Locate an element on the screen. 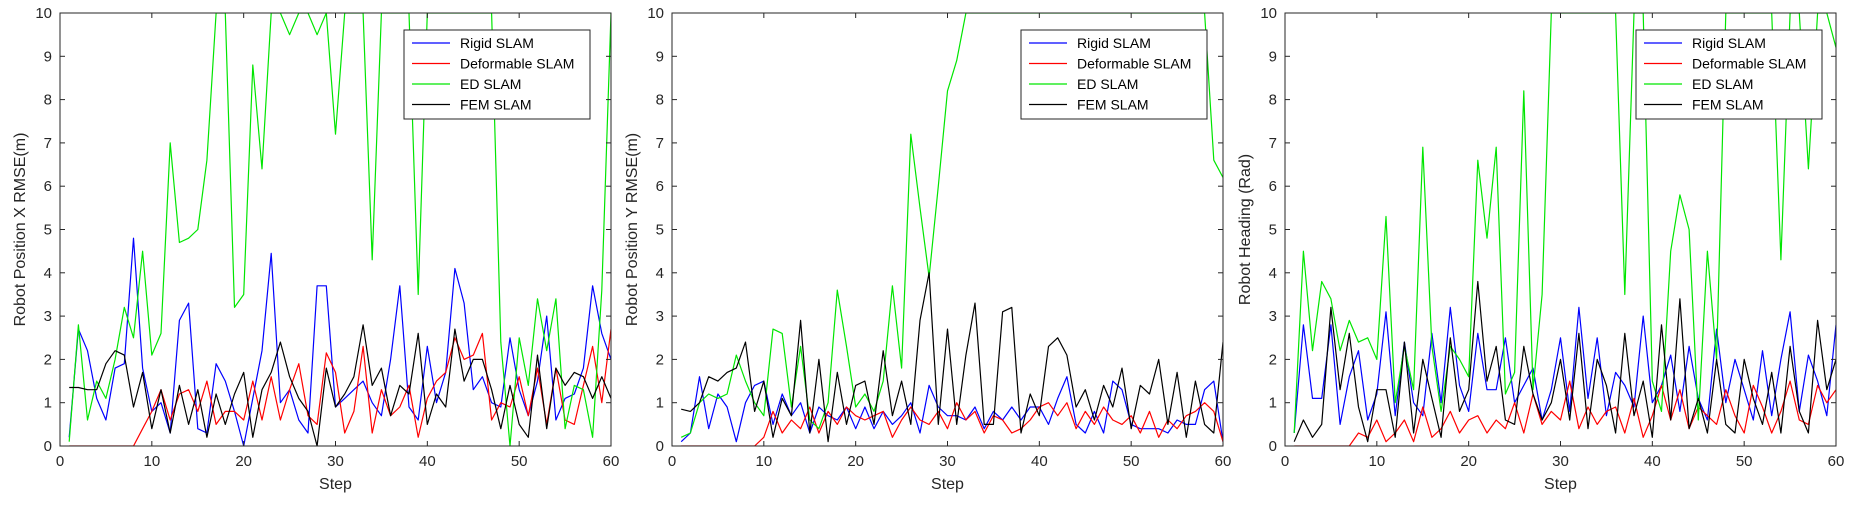 This screenshot has height=510, width=1860. series-line-rigid-slam is located at coordinates (1564, 370).